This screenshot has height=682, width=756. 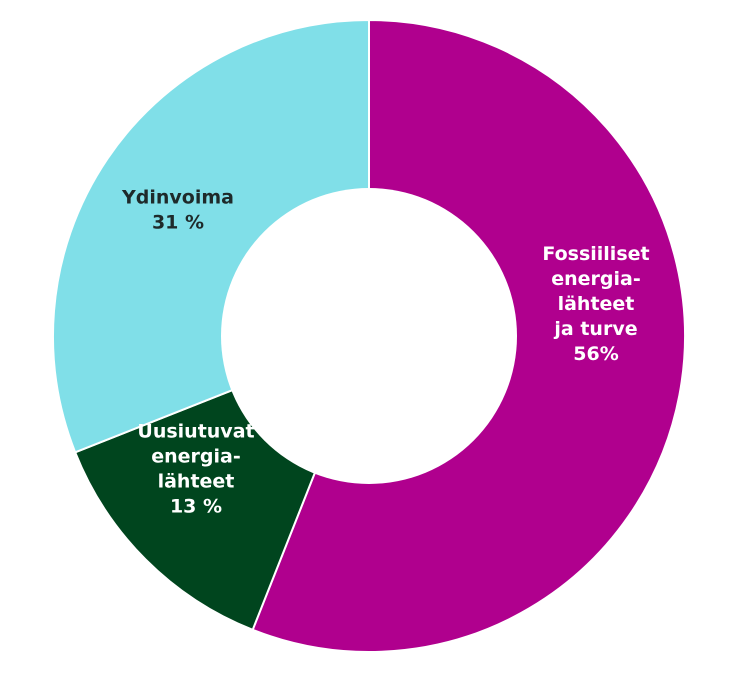 I want to click on slice-label-2: Uusiutuvat energia-lähteet 13 %, so click(x=195, y=469).